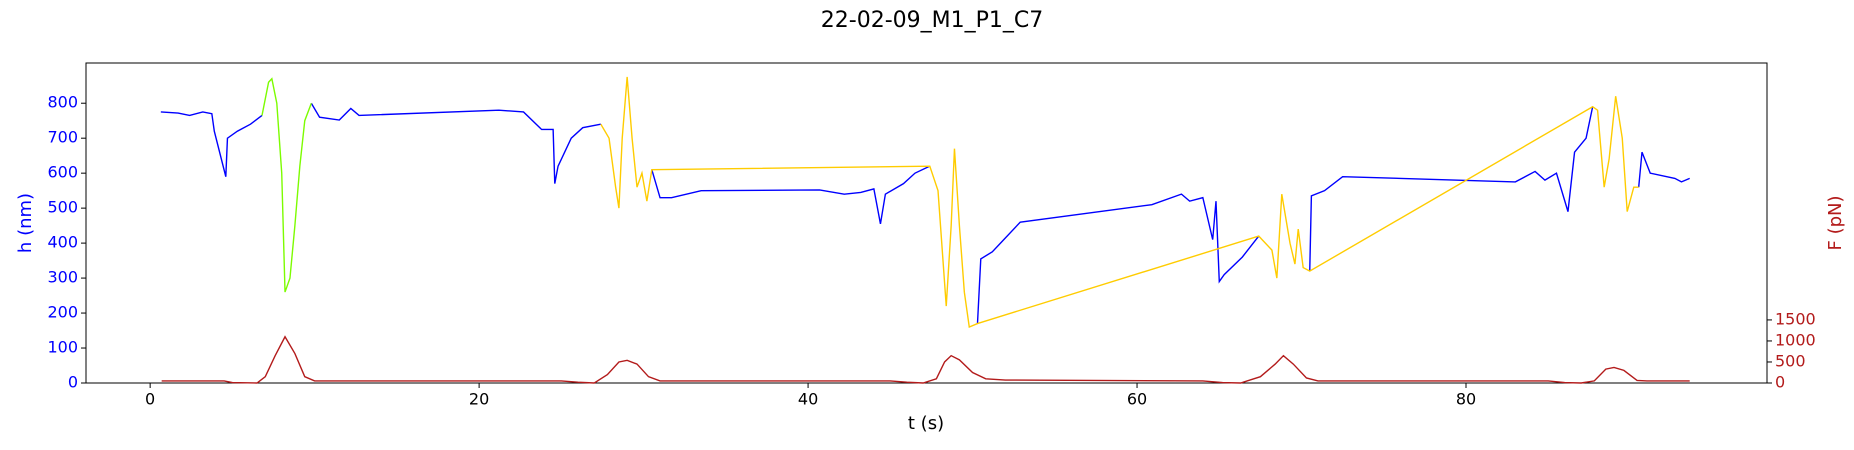 This screenshot has height=450, width=1854. What do you see at coordinates (62, 277) in the screenshot?
I see `y-tick-label: 300` at bounding box center [62, 277].